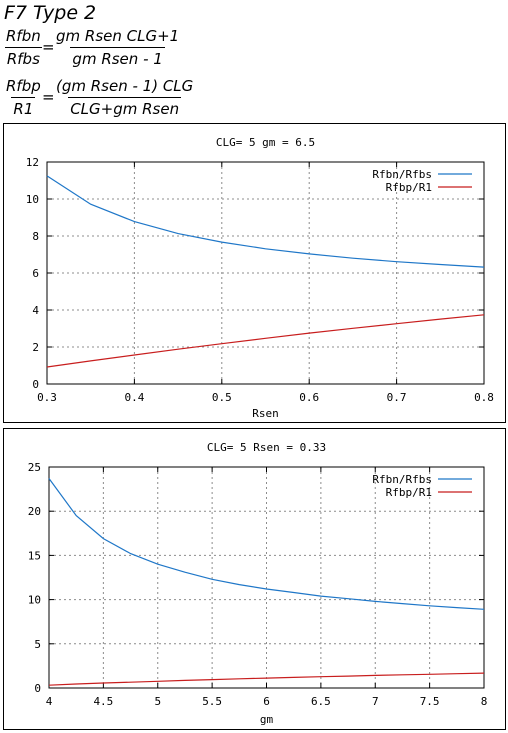 The width and height of the screenshot is (508, 733). Describe the element at coordinates (34, 511) in the screenshot. I see `y-tick-label: 20` at that location.